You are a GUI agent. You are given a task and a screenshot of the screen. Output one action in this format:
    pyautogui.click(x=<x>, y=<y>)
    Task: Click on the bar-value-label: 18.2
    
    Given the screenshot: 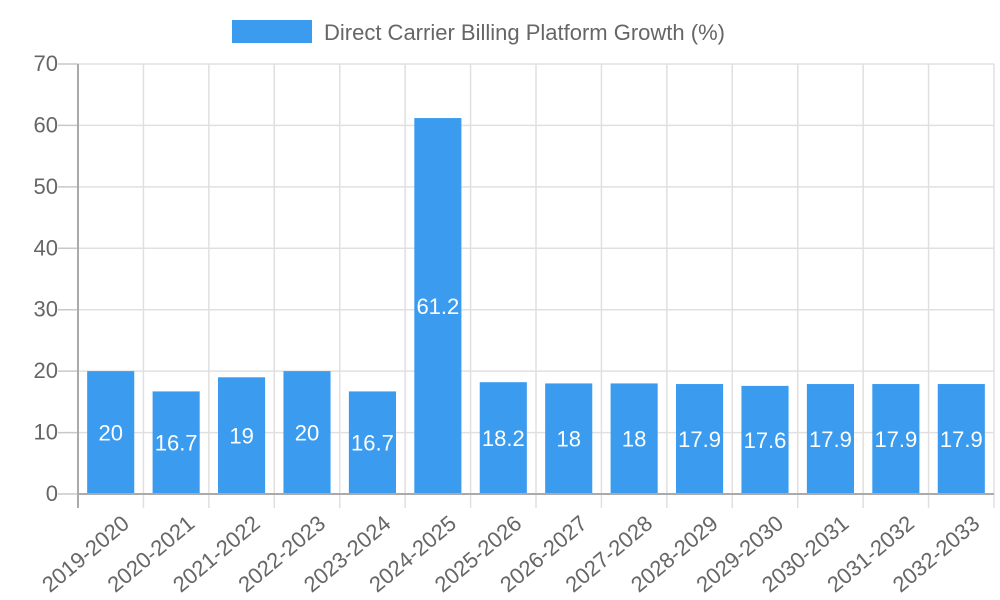 What is the action you would take?
    pyautogui.click(x=503, y=438)
    